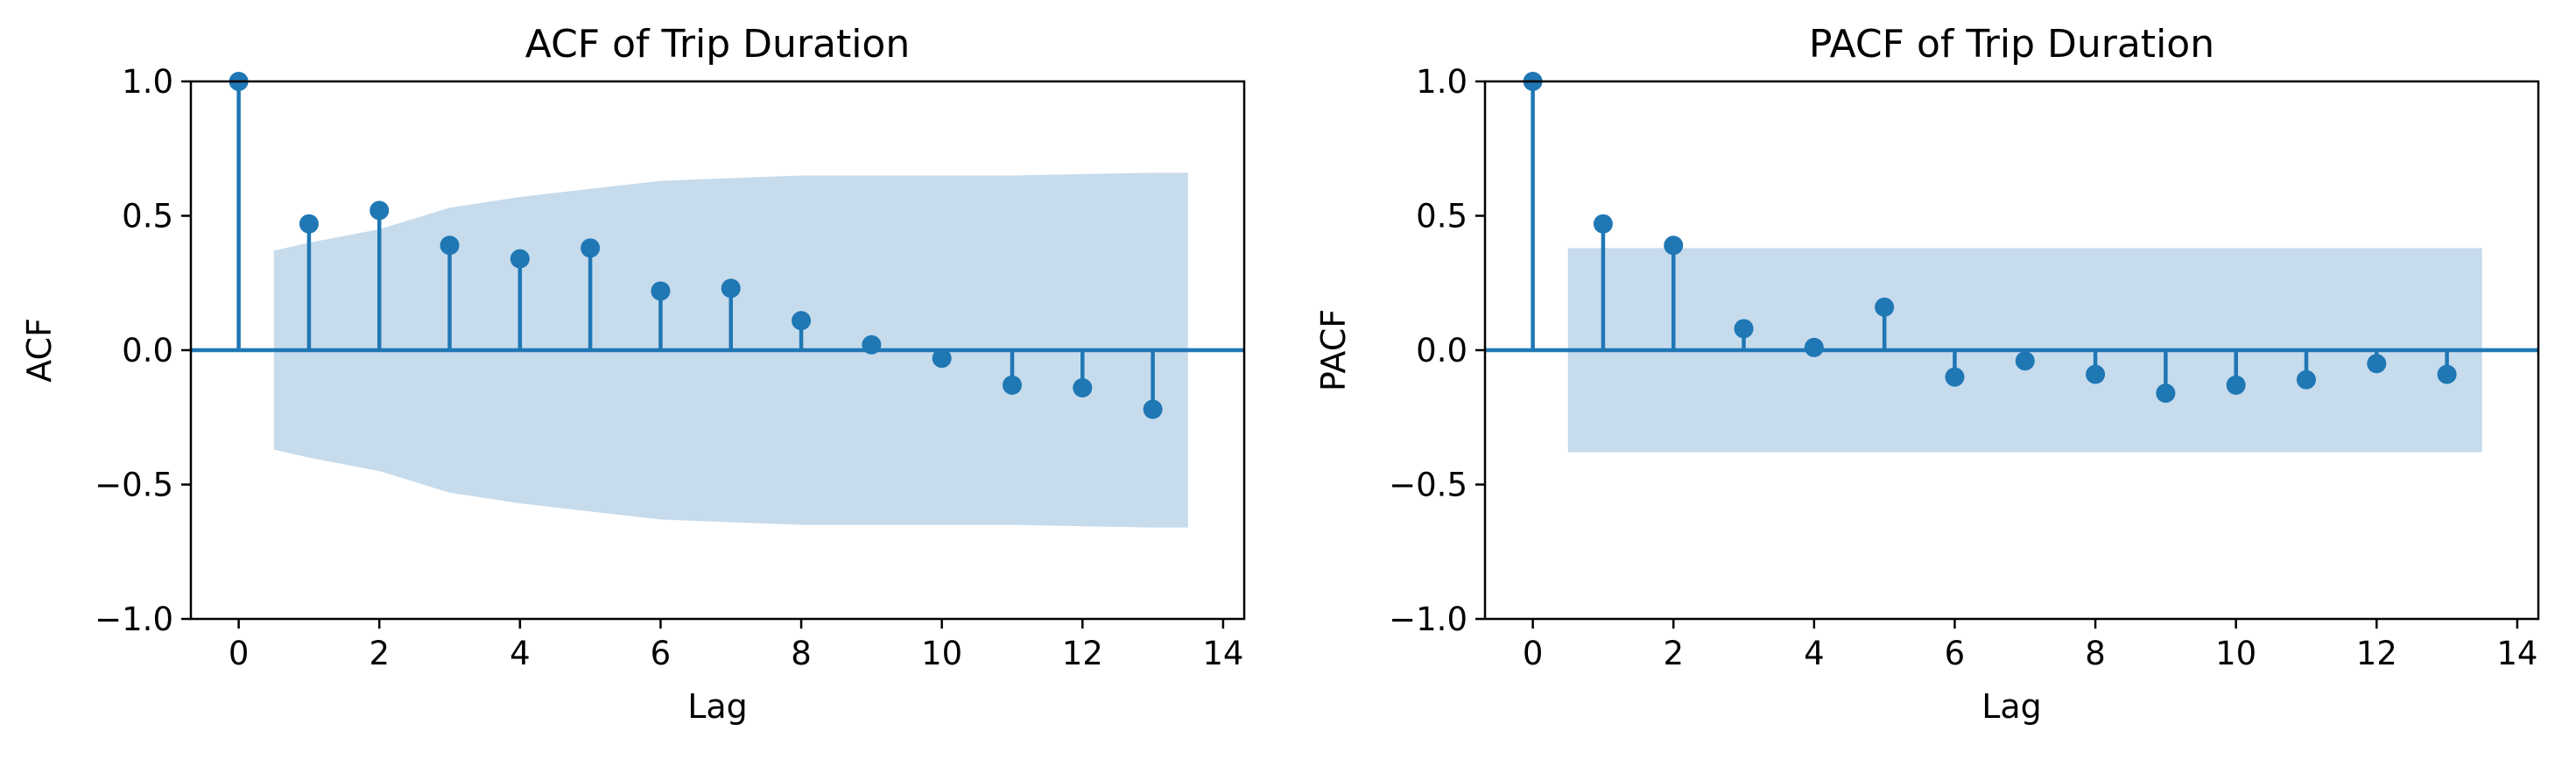 The image size is (2576, 759). What do you see at coordinates (1333, 350) in the screenshot?
I see `y-axis-label: PACF` at bounding box center [1333, 350].